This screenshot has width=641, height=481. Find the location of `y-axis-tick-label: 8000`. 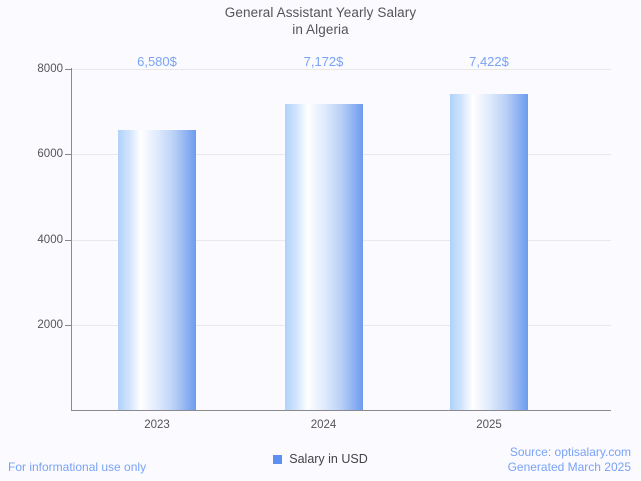

y-axis-tick-label: 8000 is located at coordinates (50, 69).